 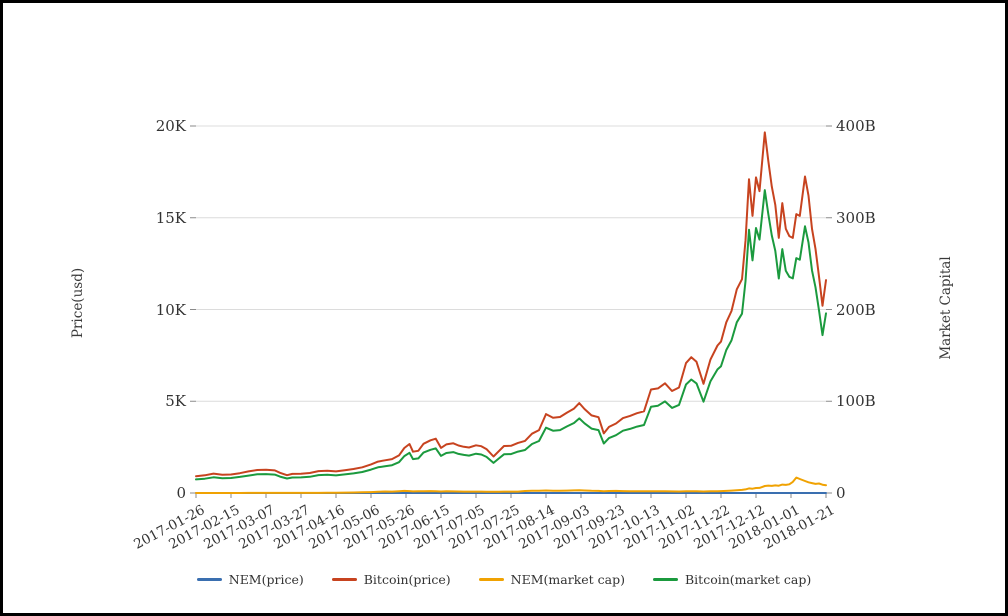 I want to click on legend-item-bitcoin-market-cap: Bitcoin(market cap), so click(x=732, y=579).